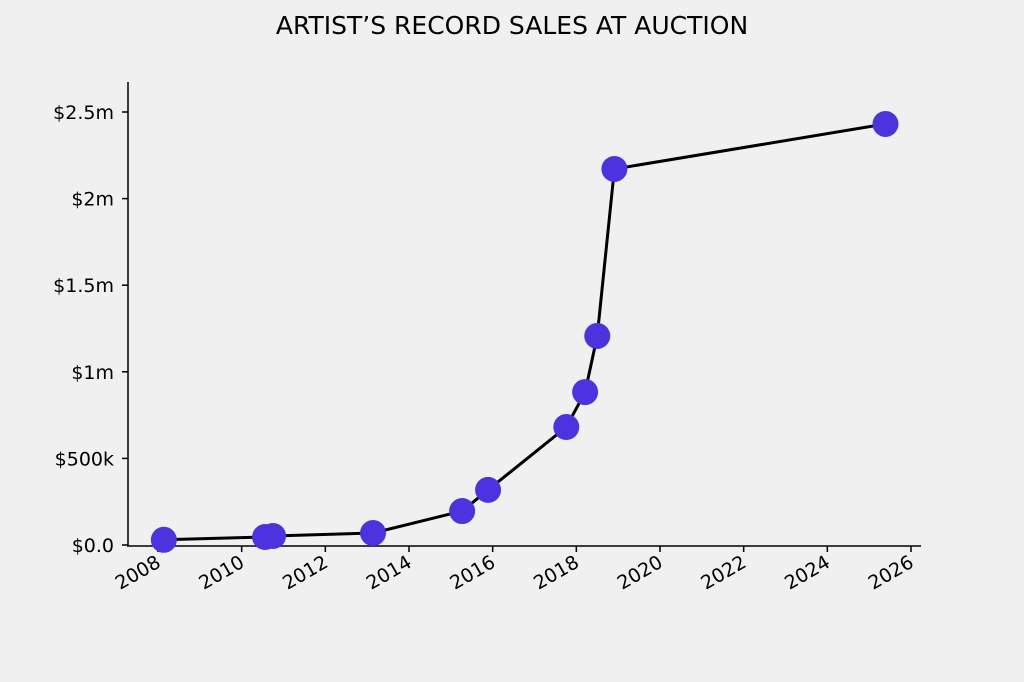 The width and height of the screenshot is (1024, 682). What do you see at coordinates (83, 286) in the screenshot?
I see `y-tick-label: $1.5m` at bounding box center [83, 286].